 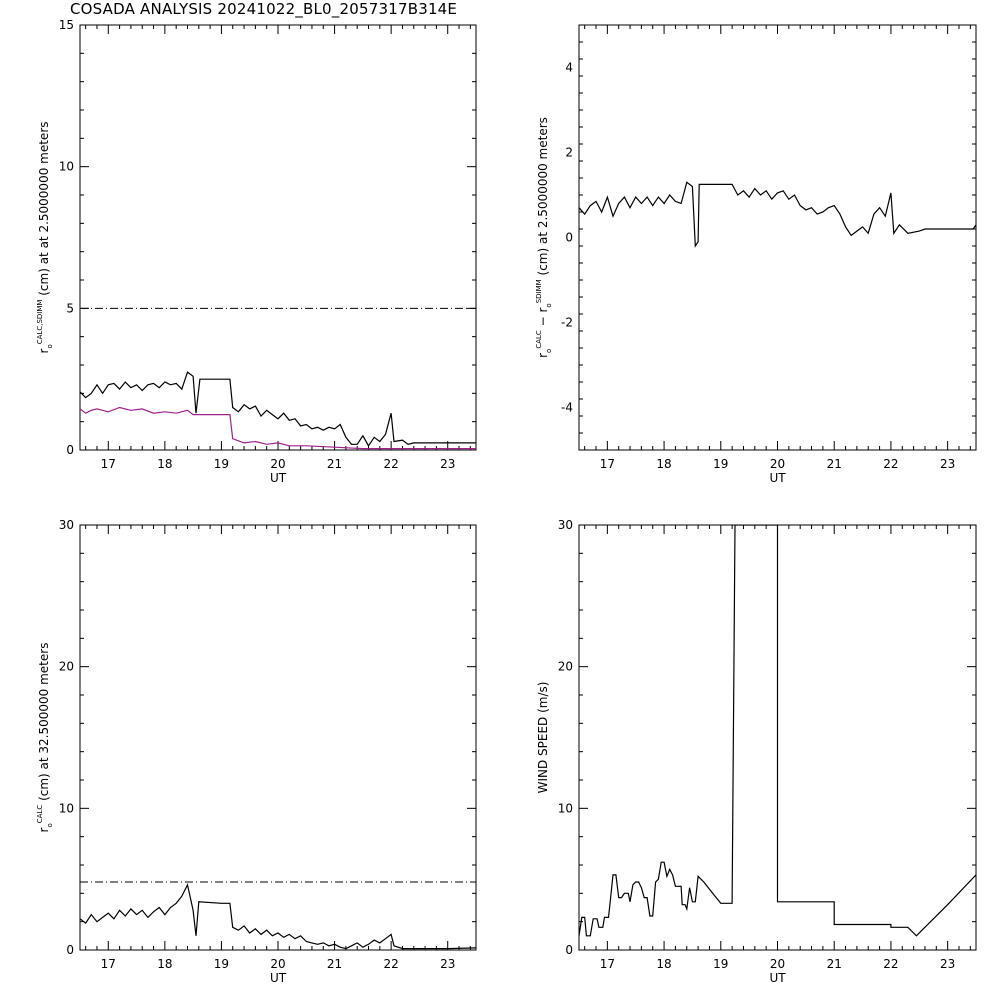 What do you see at coordinates (278, 428) in the screenshot?
I see `p1-series-2-line` at bounding box center [278, 428].